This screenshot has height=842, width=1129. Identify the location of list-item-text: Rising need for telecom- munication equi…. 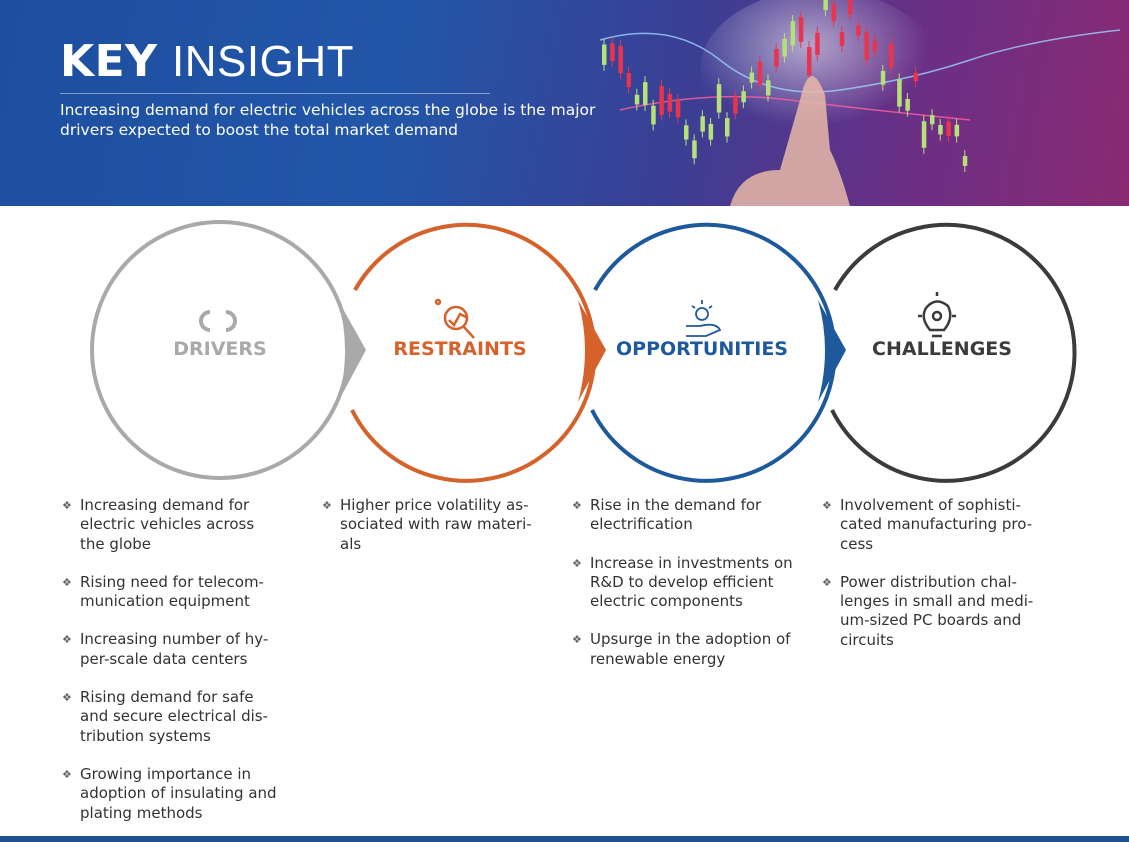
(172, 591).